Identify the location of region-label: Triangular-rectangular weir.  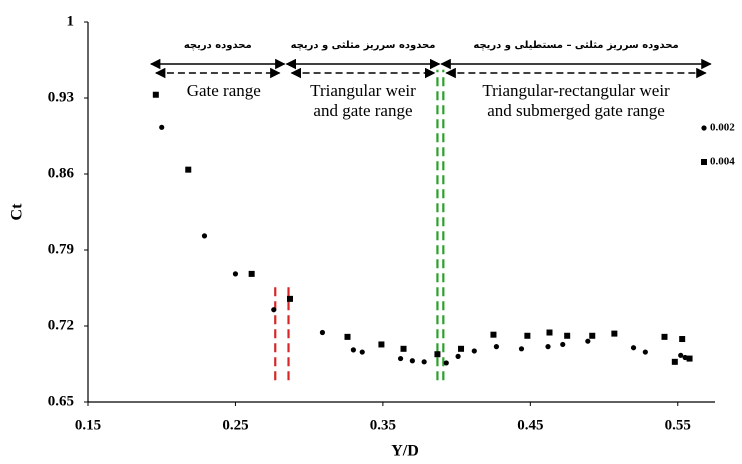
(576, 90).